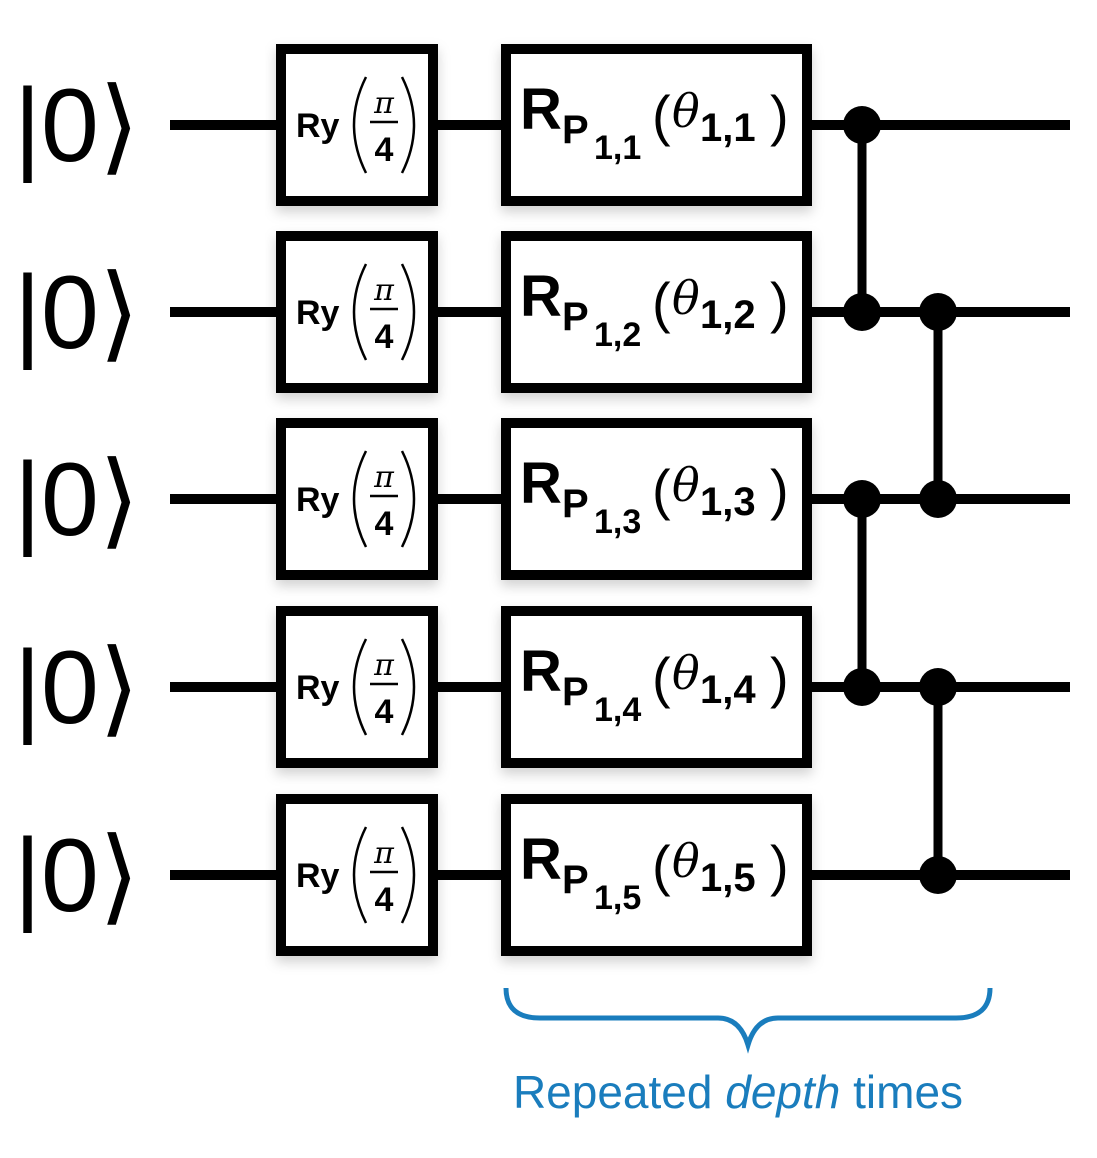 Image resolution: width=1097 pixels, height=1158 pixels. I want to click on rp-gate: R P 1,4(θ 1,4), so click(656, 687).